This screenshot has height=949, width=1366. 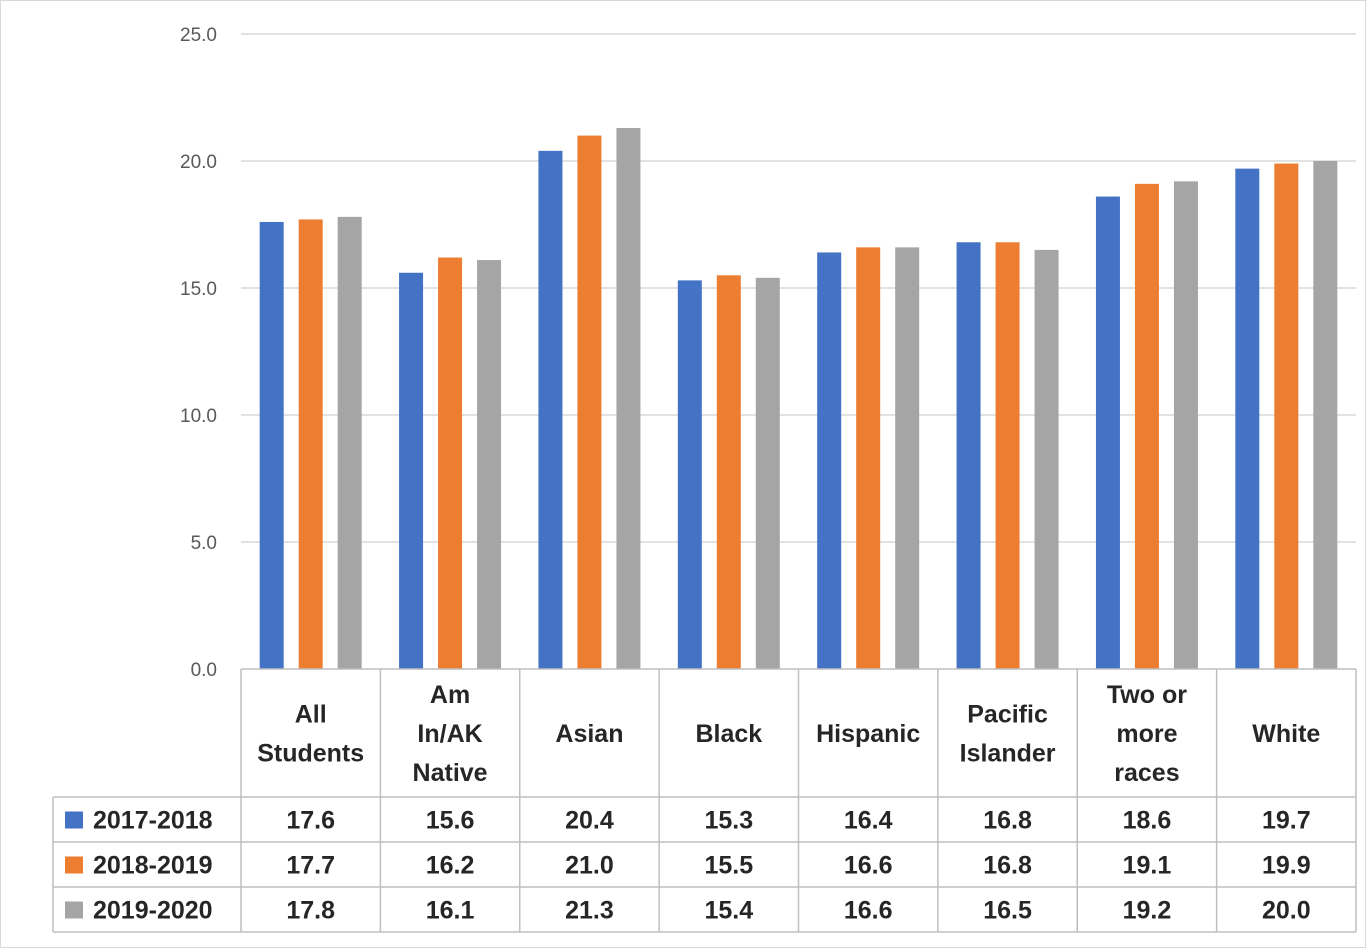 What do you see at coordinates (153, 866) in the screenshot?
I see `legend-label: 2018-2019` at bounding box center [153, 866].